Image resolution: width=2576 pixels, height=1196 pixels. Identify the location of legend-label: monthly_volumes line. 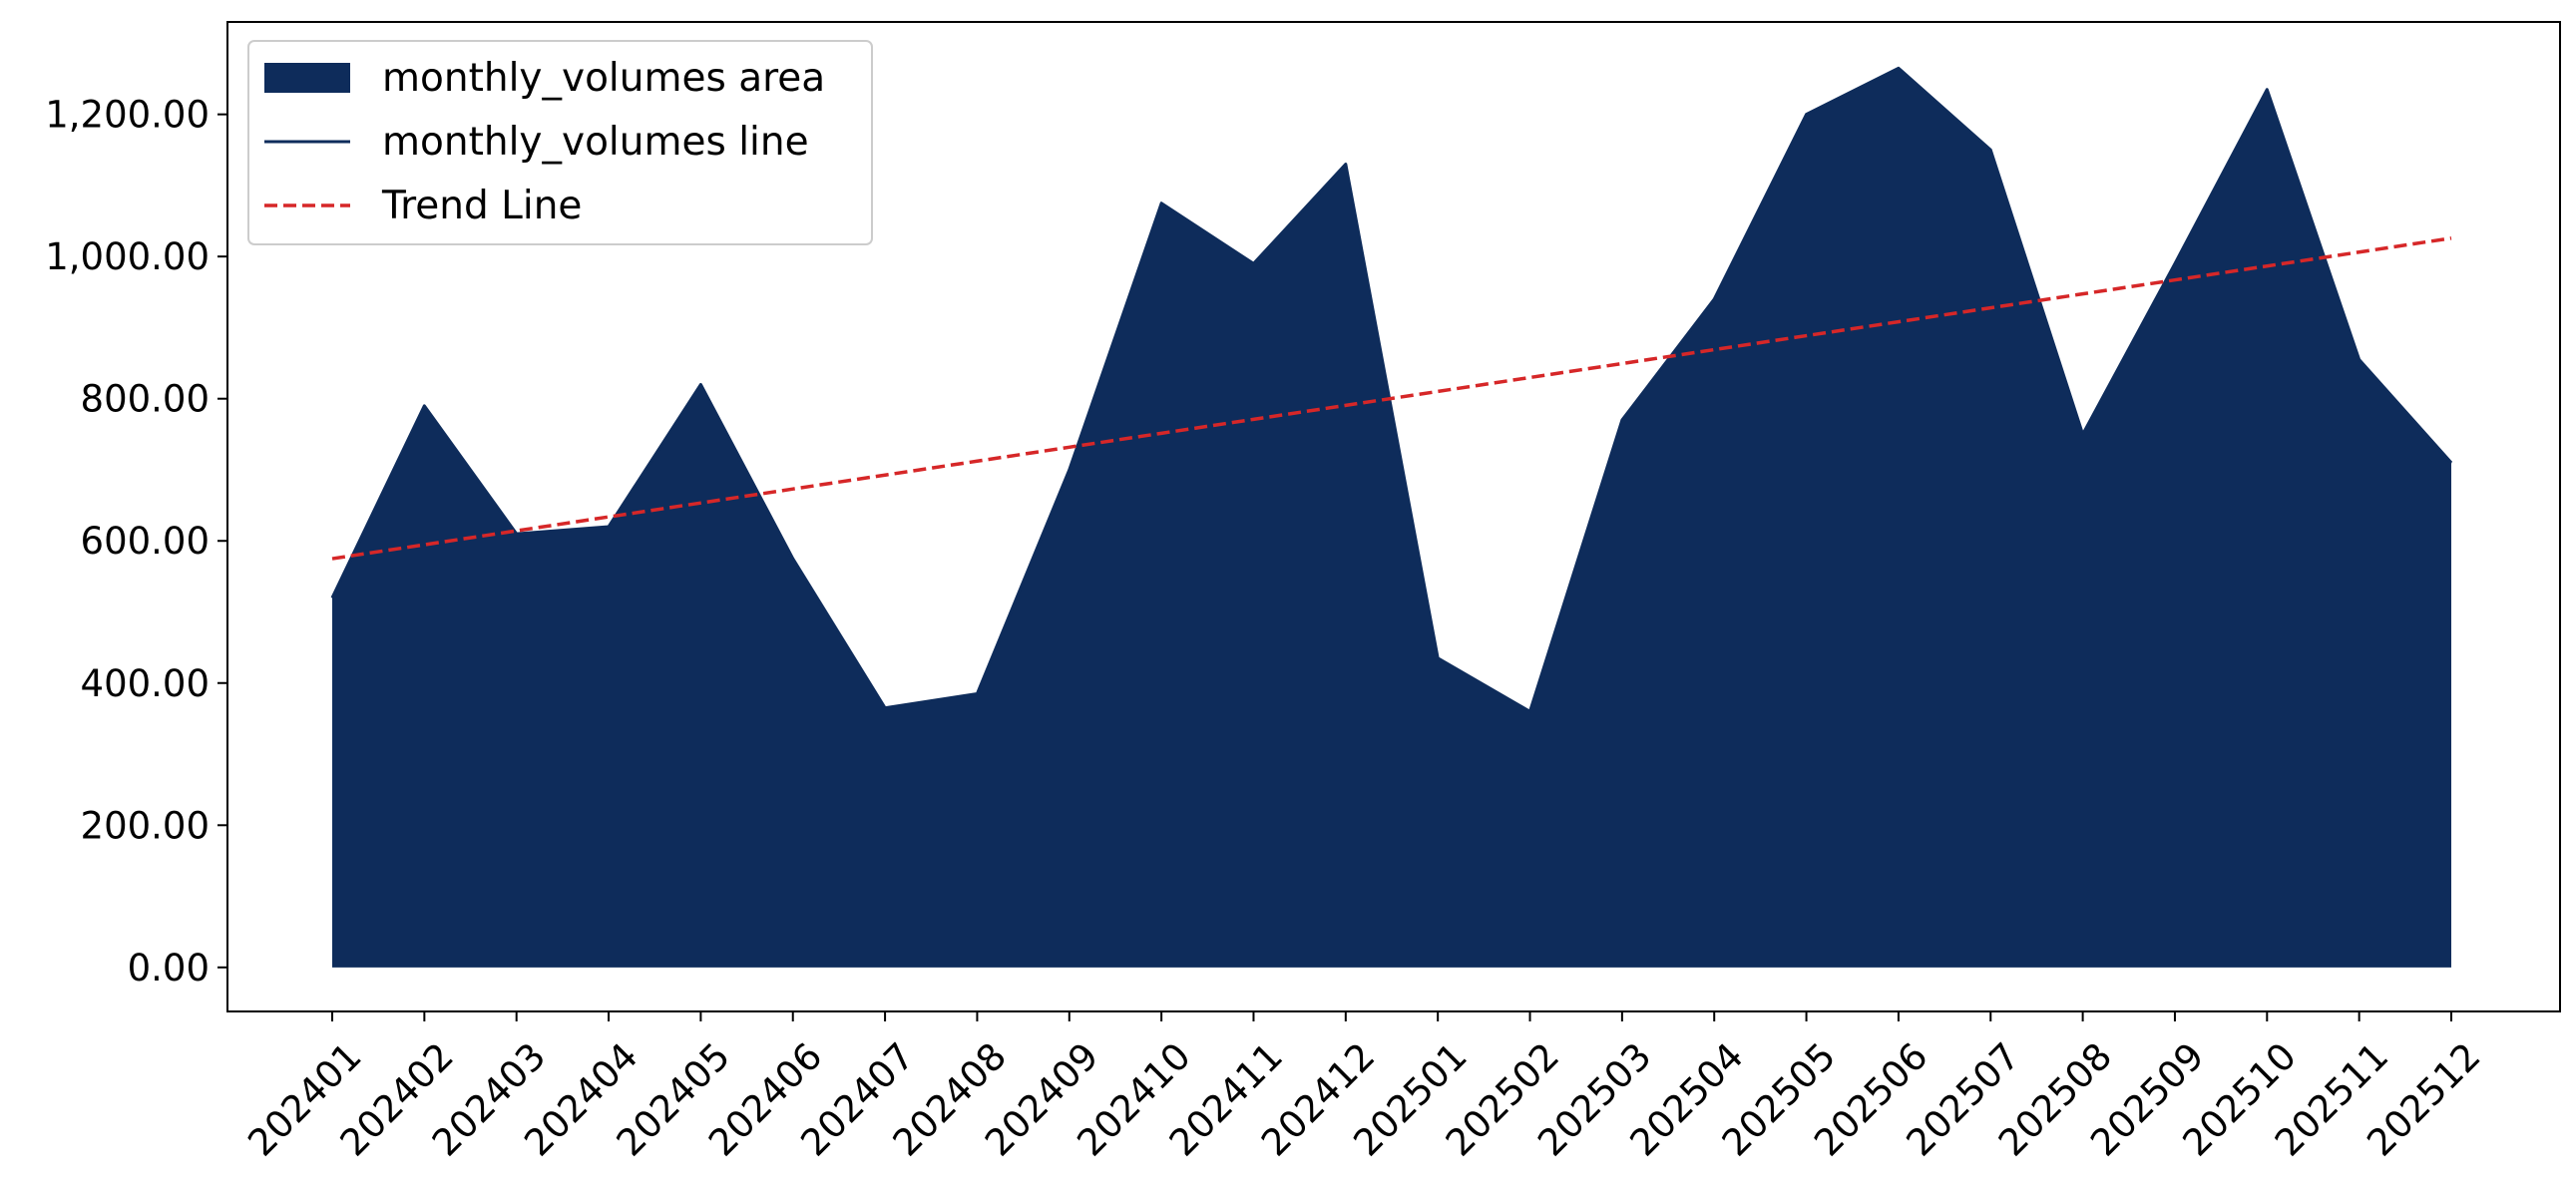
(595, 142).